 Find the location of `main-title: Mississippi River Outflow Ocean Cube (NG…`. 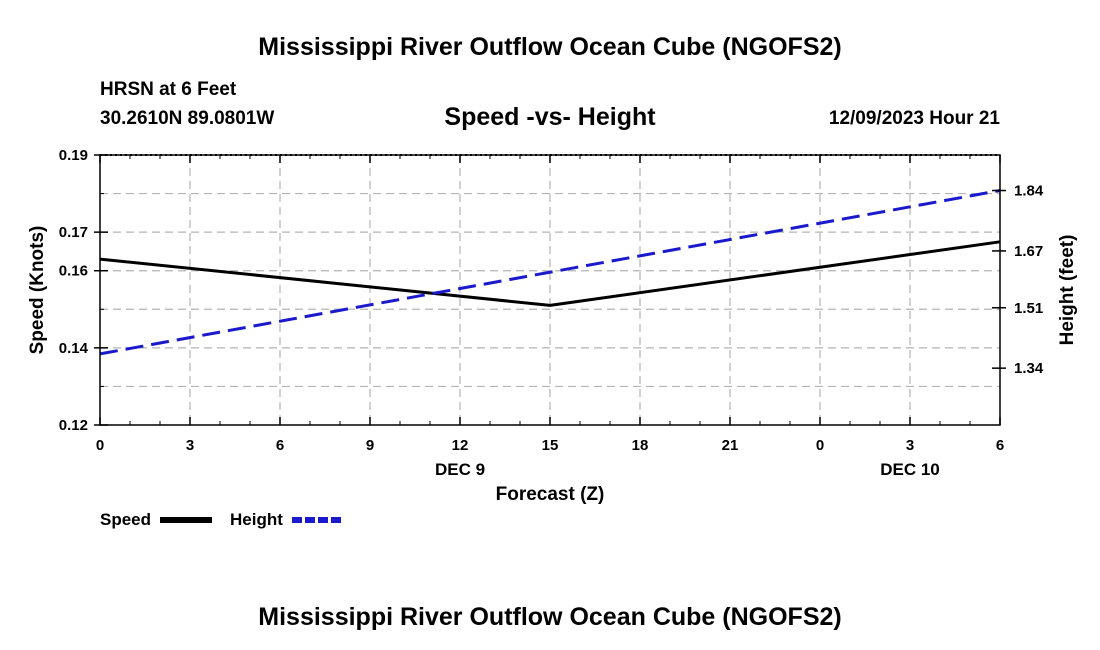

main-title: Mississippi River Outflow Ocean Cube (NG… is located at coordinates (549, 47).